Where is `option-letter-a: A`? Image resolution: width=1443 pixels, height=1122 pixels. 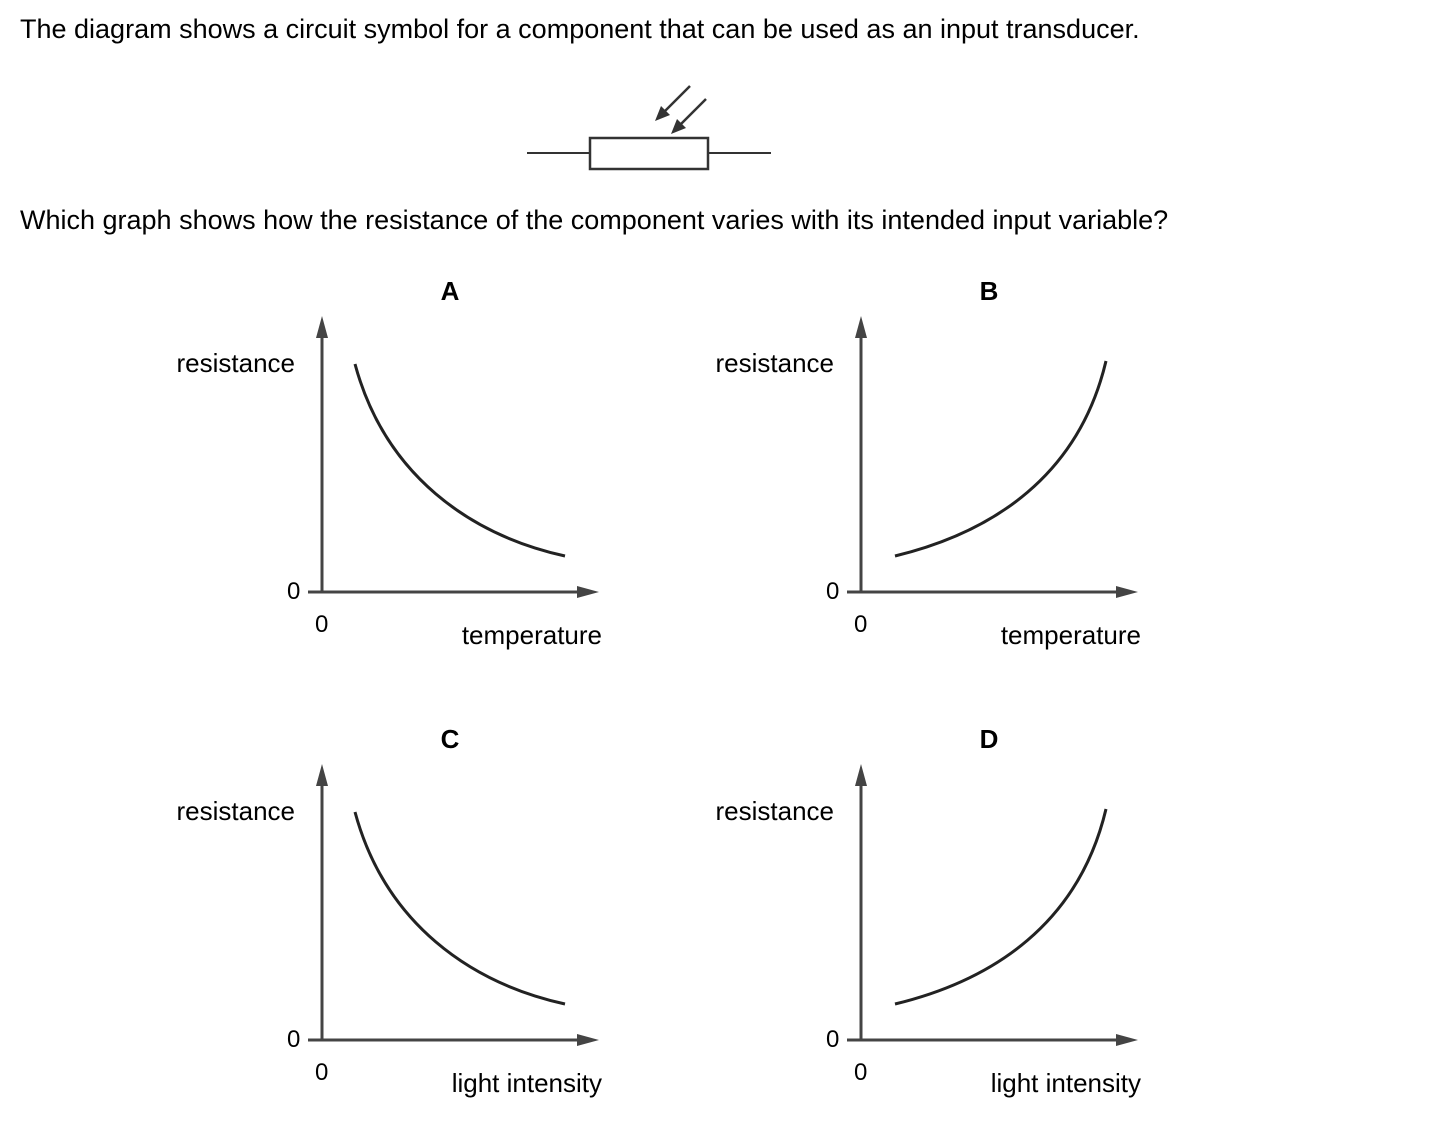
option-letter-a: A is located at coordinates (450, 291).